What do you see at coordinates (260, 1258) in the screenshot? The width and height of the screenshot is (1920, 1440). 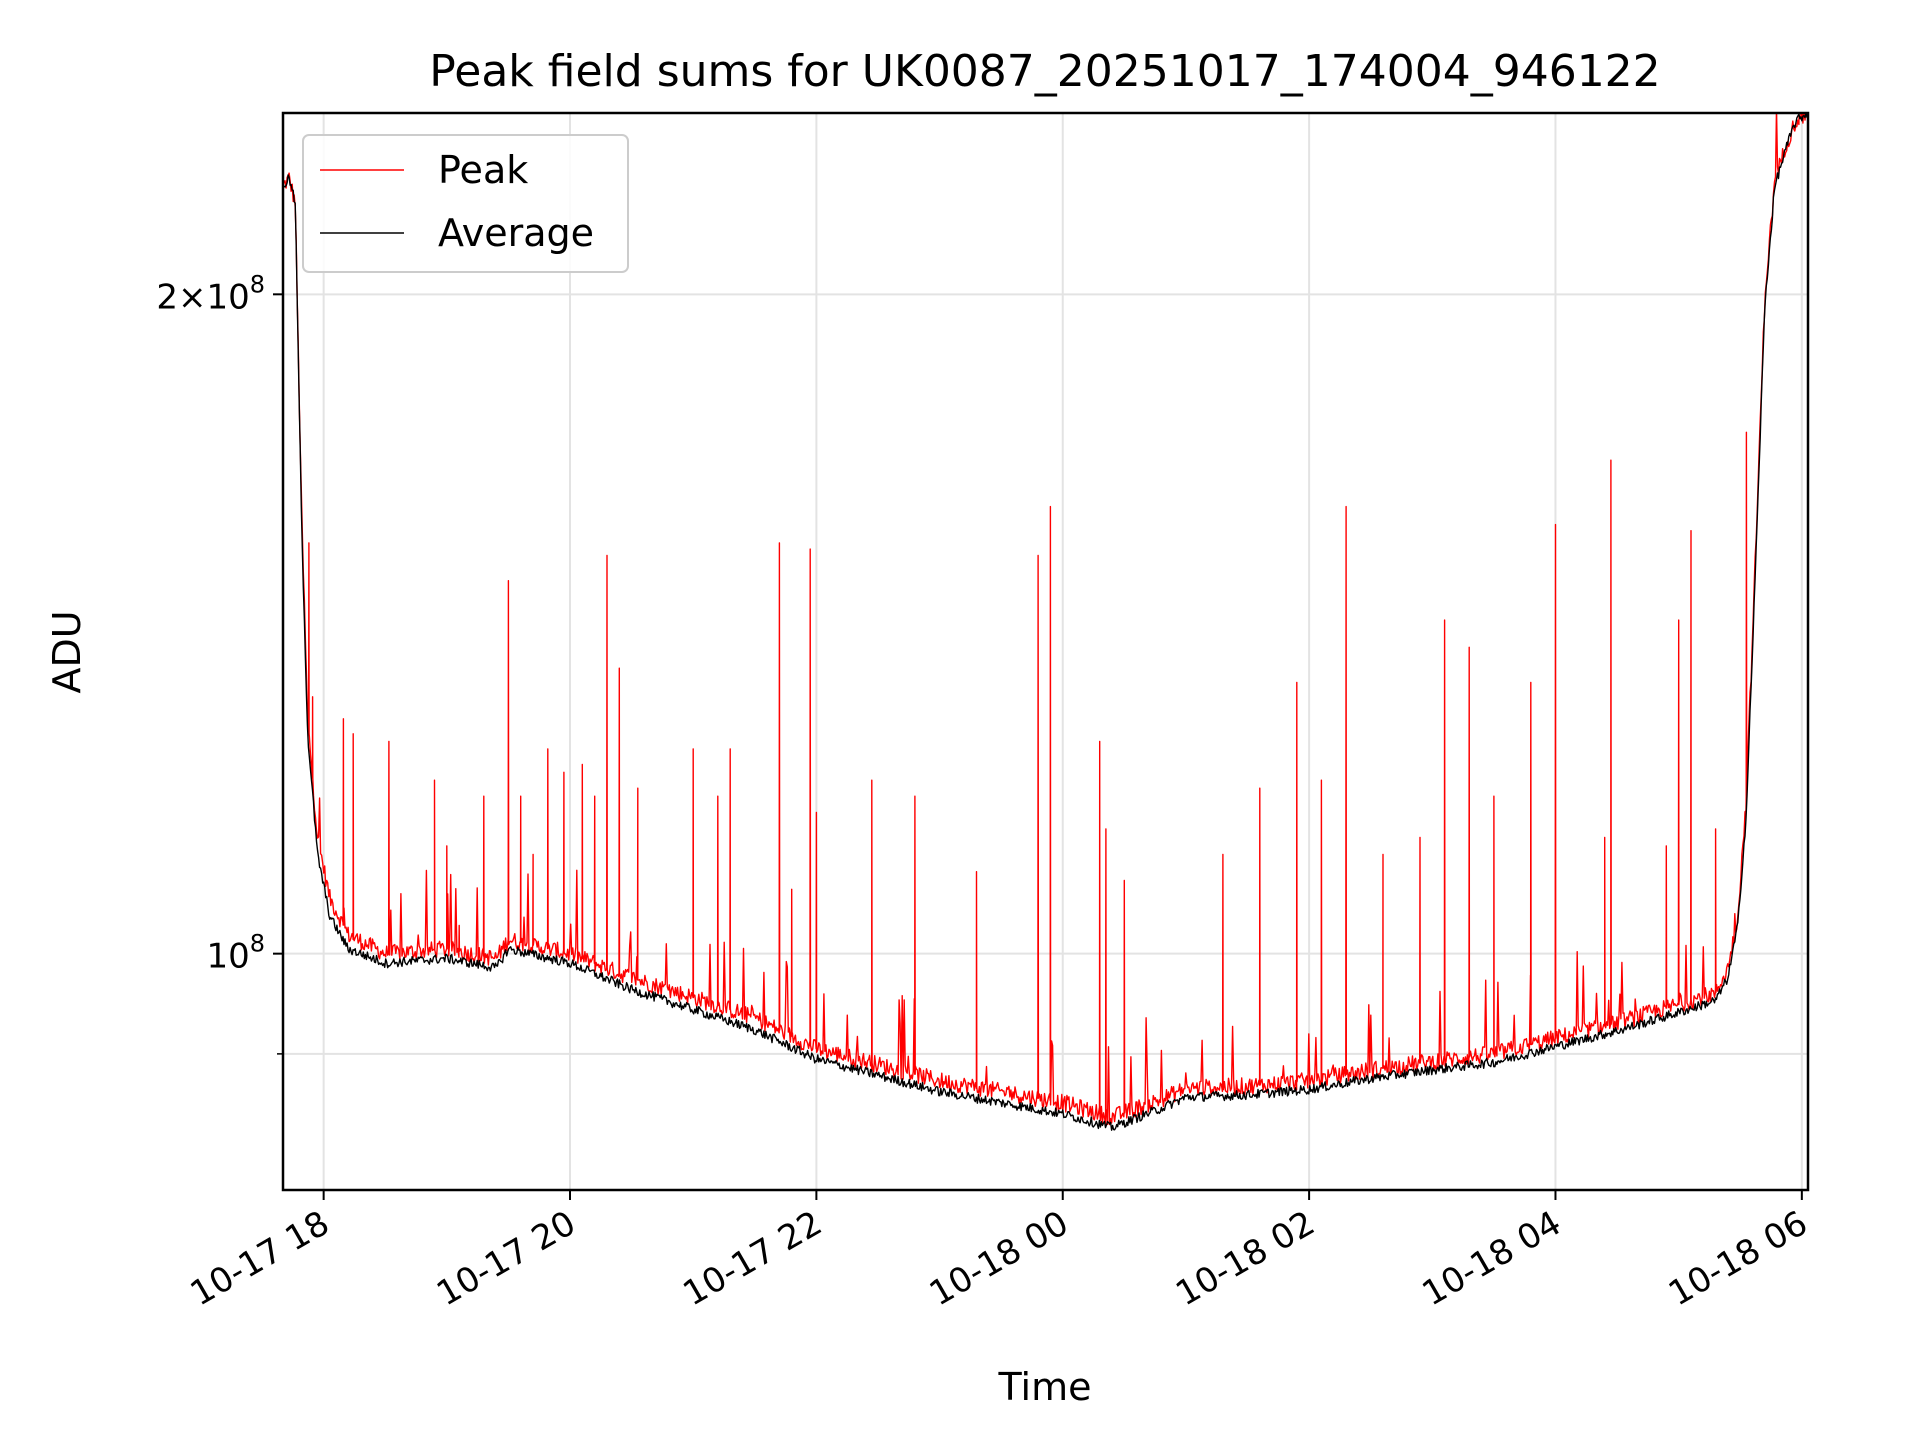 I see `x-tick-label: 10-17 18` at bounding box center [260, 1258].